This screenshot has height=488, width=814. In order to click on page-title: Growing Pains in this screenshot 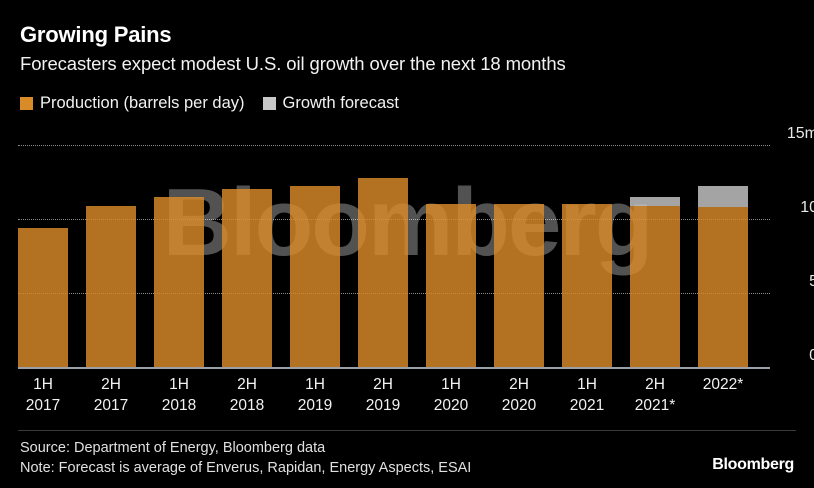, I will do `click(96, 34)`.